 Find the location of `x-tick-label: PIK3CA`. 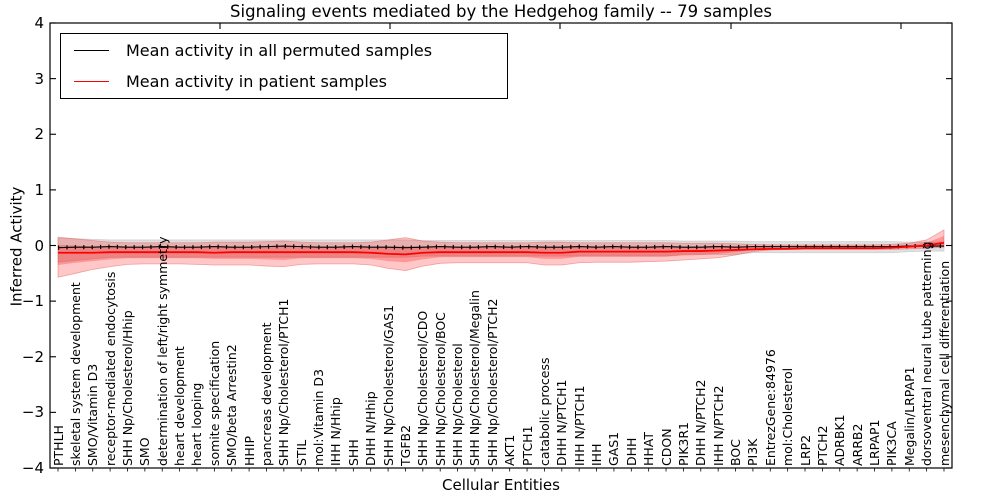

x-tick-label: PIK3CA is located at coordinates (892, 443).